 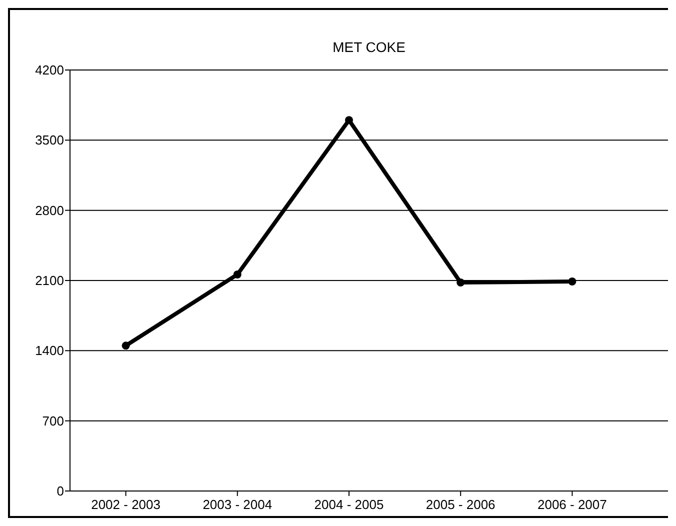 I want to click on y-tick-label: 0, so click(x=60, y=491).